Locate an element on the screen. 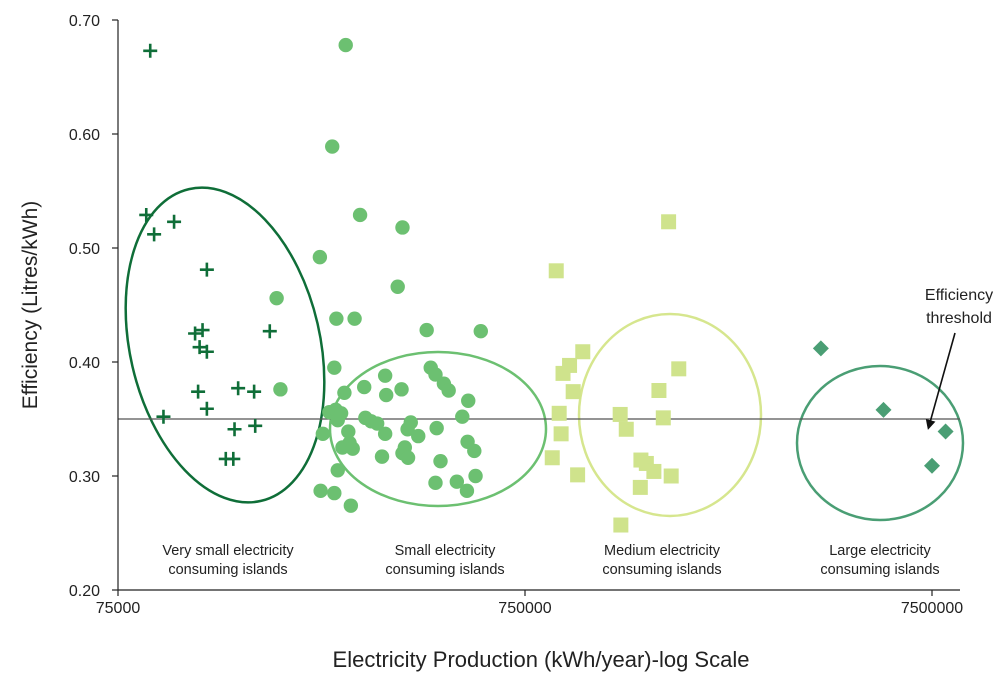 Image resolution: width=1004 pixels, height=677 pixels. large-group-ring is located at coordinates (880, 443).